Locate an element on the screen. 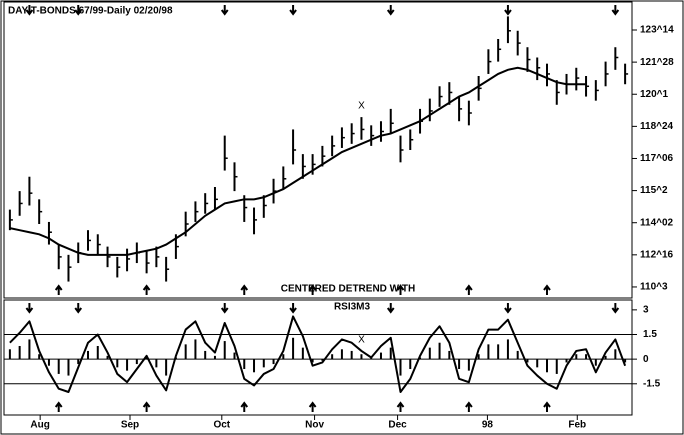 This screenshot has height=435, width=684. y-tick-label: 3 is located at coordinates (646, 309).